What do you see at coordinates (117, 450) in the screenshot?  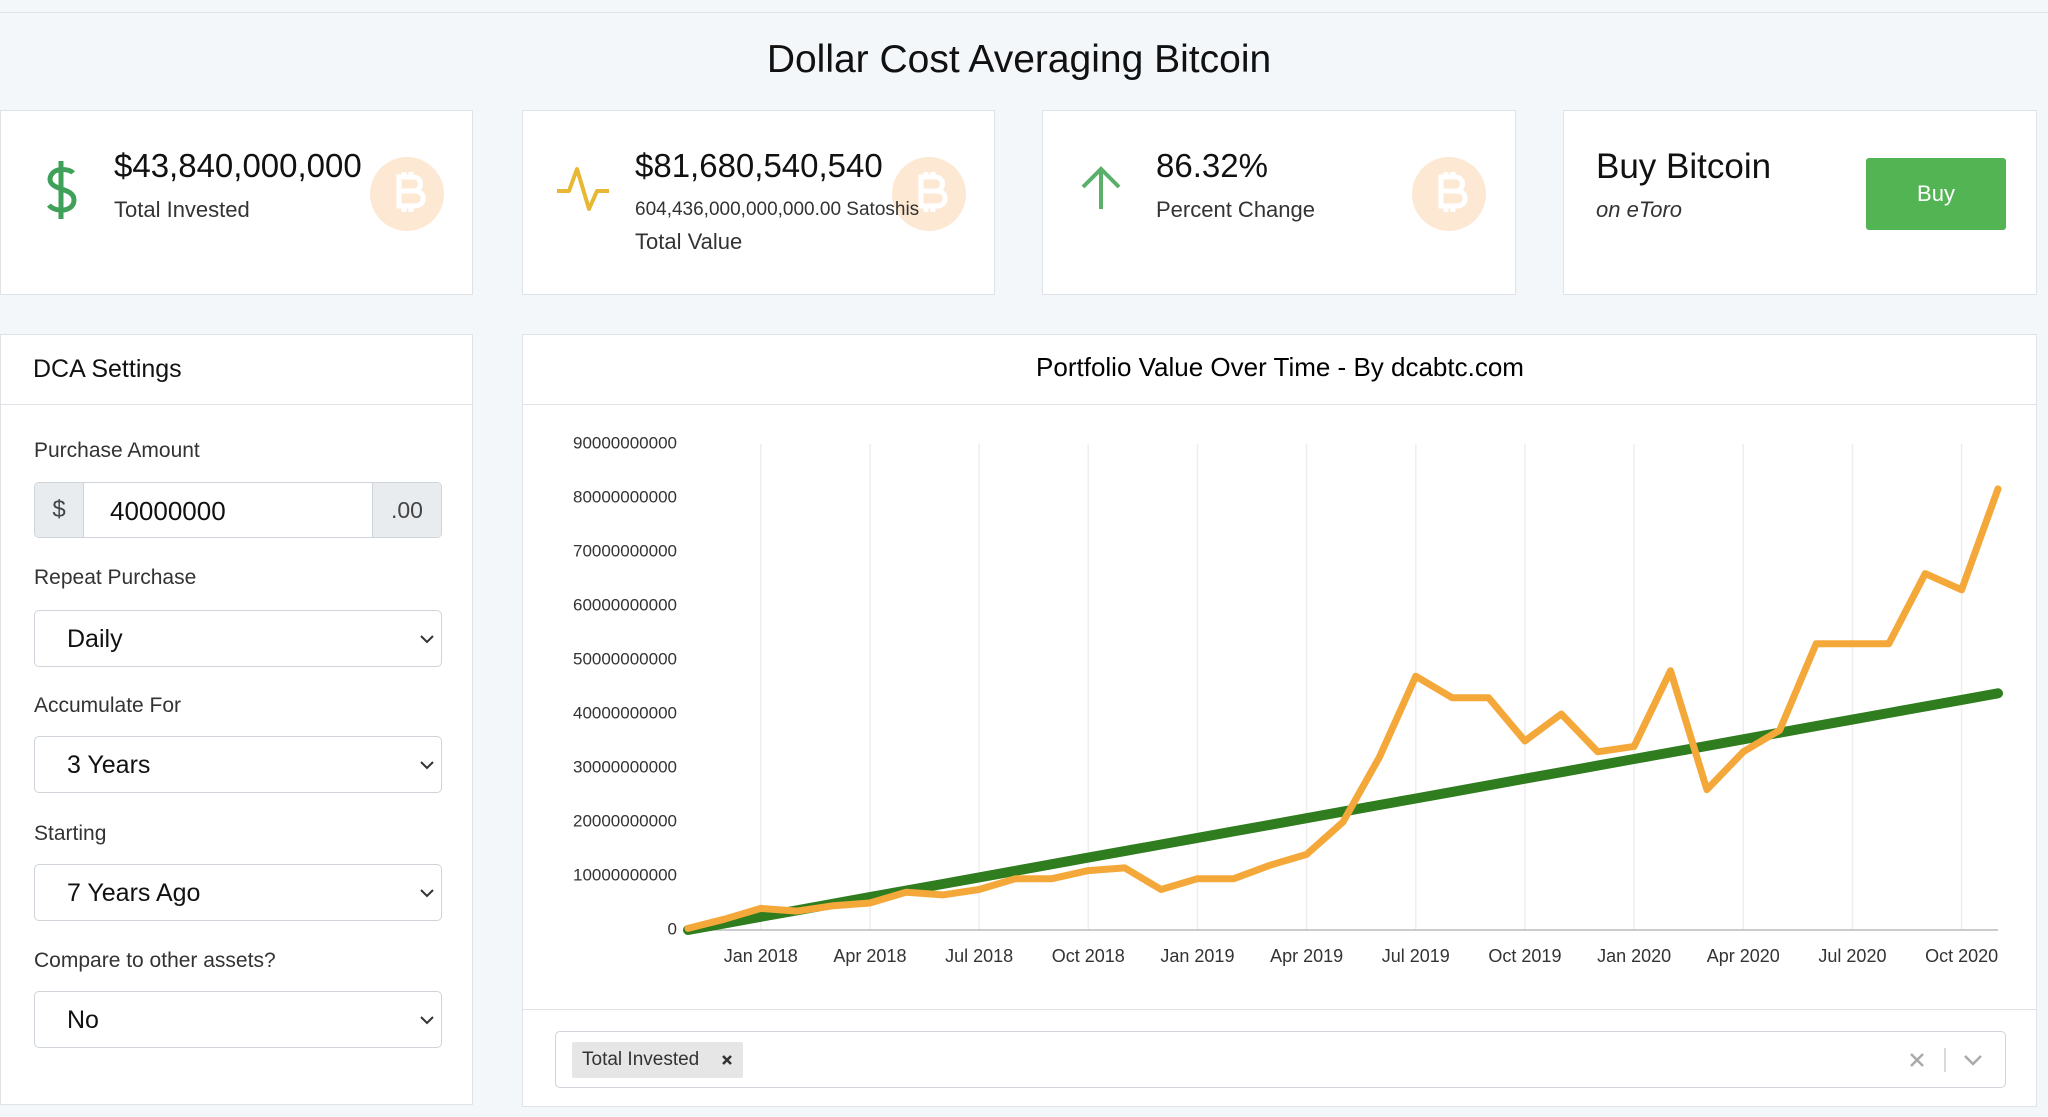 I see `field-label: Purchase Amount` at bounding box center [117, 450].